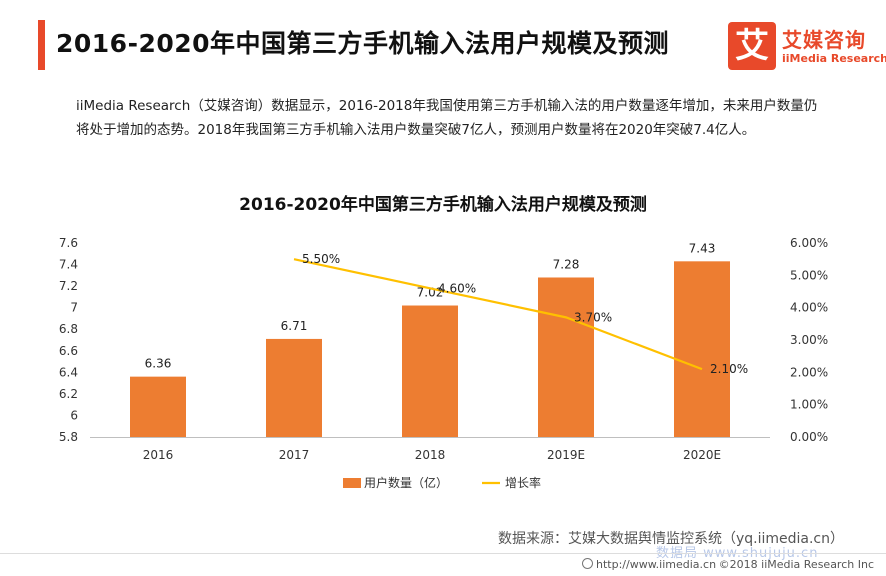 The image size is (886, 576). Describe the element at coordinates (670, 539) in the screenshot. I see `source-note: 数据来源：艾媒大数据舆情监控系统（yq.iimedia.cn）` at that location.